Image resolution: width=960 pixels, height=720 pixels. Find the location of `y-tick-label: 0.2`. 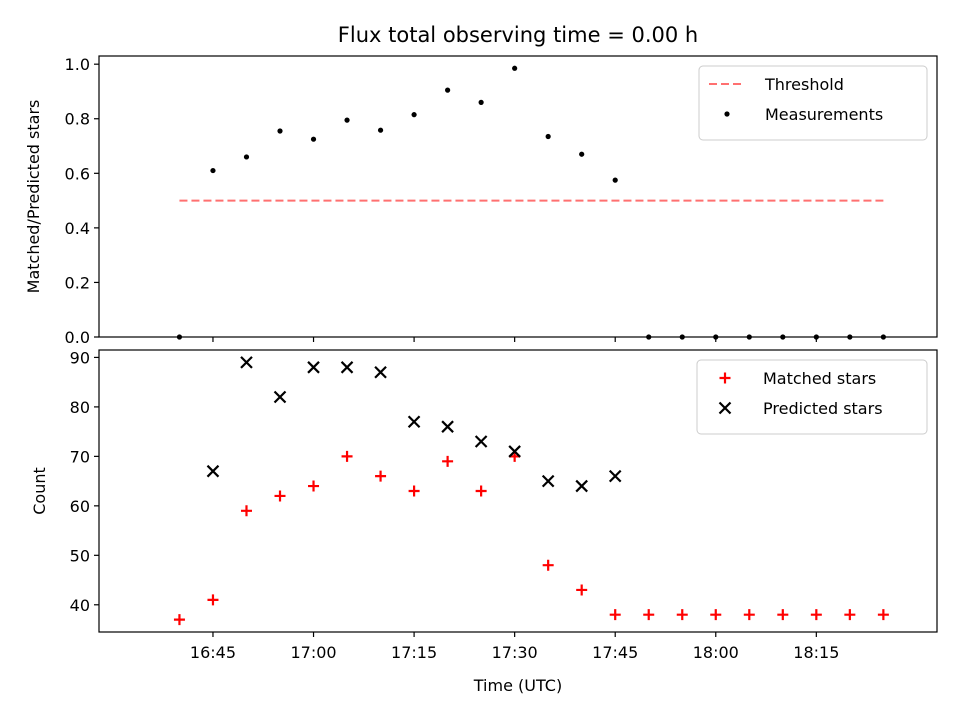

y-tick-label: 0.2 is located at coordinates (77, 282).